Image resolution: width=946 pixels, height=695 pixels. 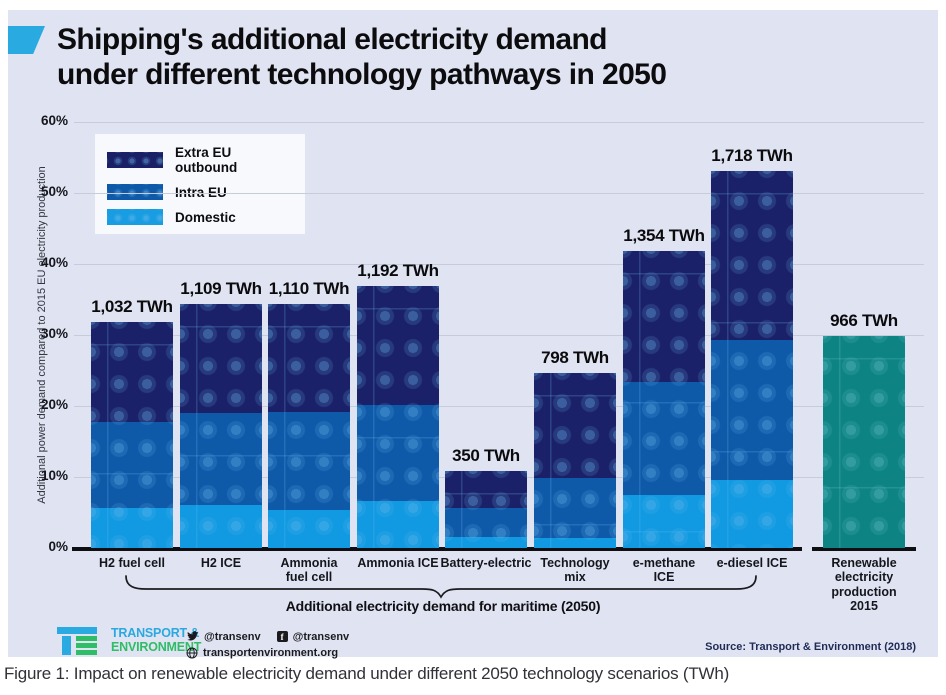 I want to click on legend-label: Domestic, so click(x=205, y=217).